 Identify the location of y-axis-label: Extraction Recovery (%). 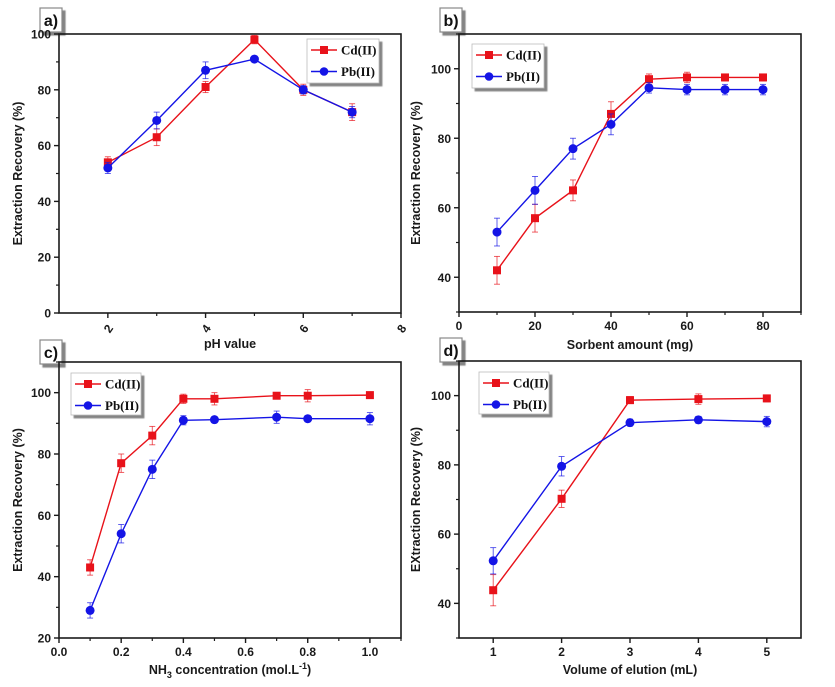
(18, 174).